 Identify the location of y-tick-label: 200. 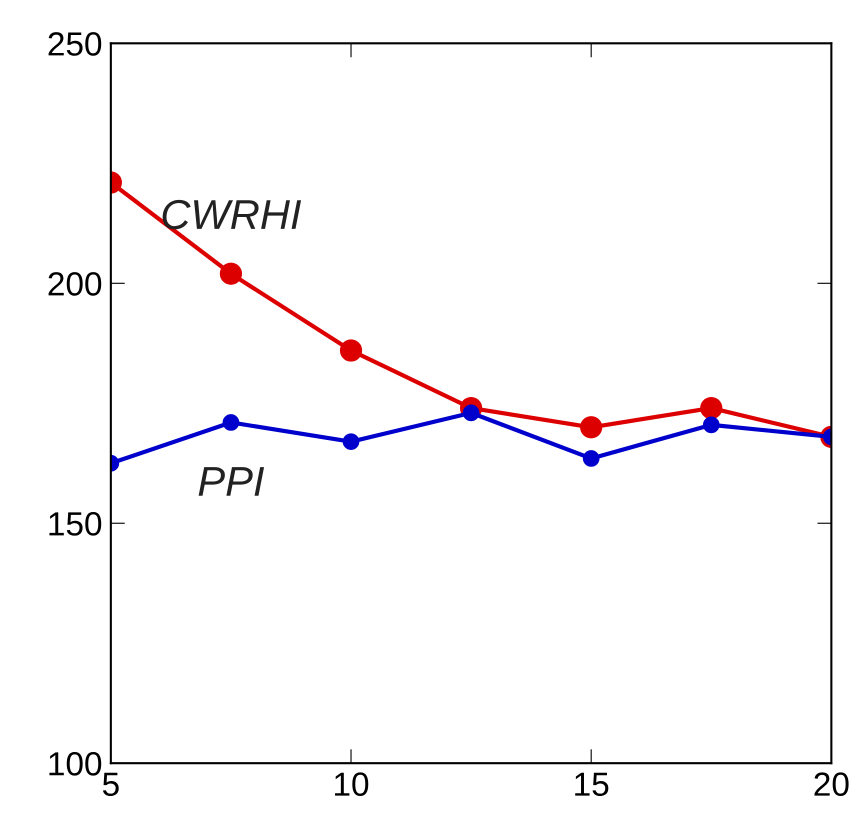
(75, 284).